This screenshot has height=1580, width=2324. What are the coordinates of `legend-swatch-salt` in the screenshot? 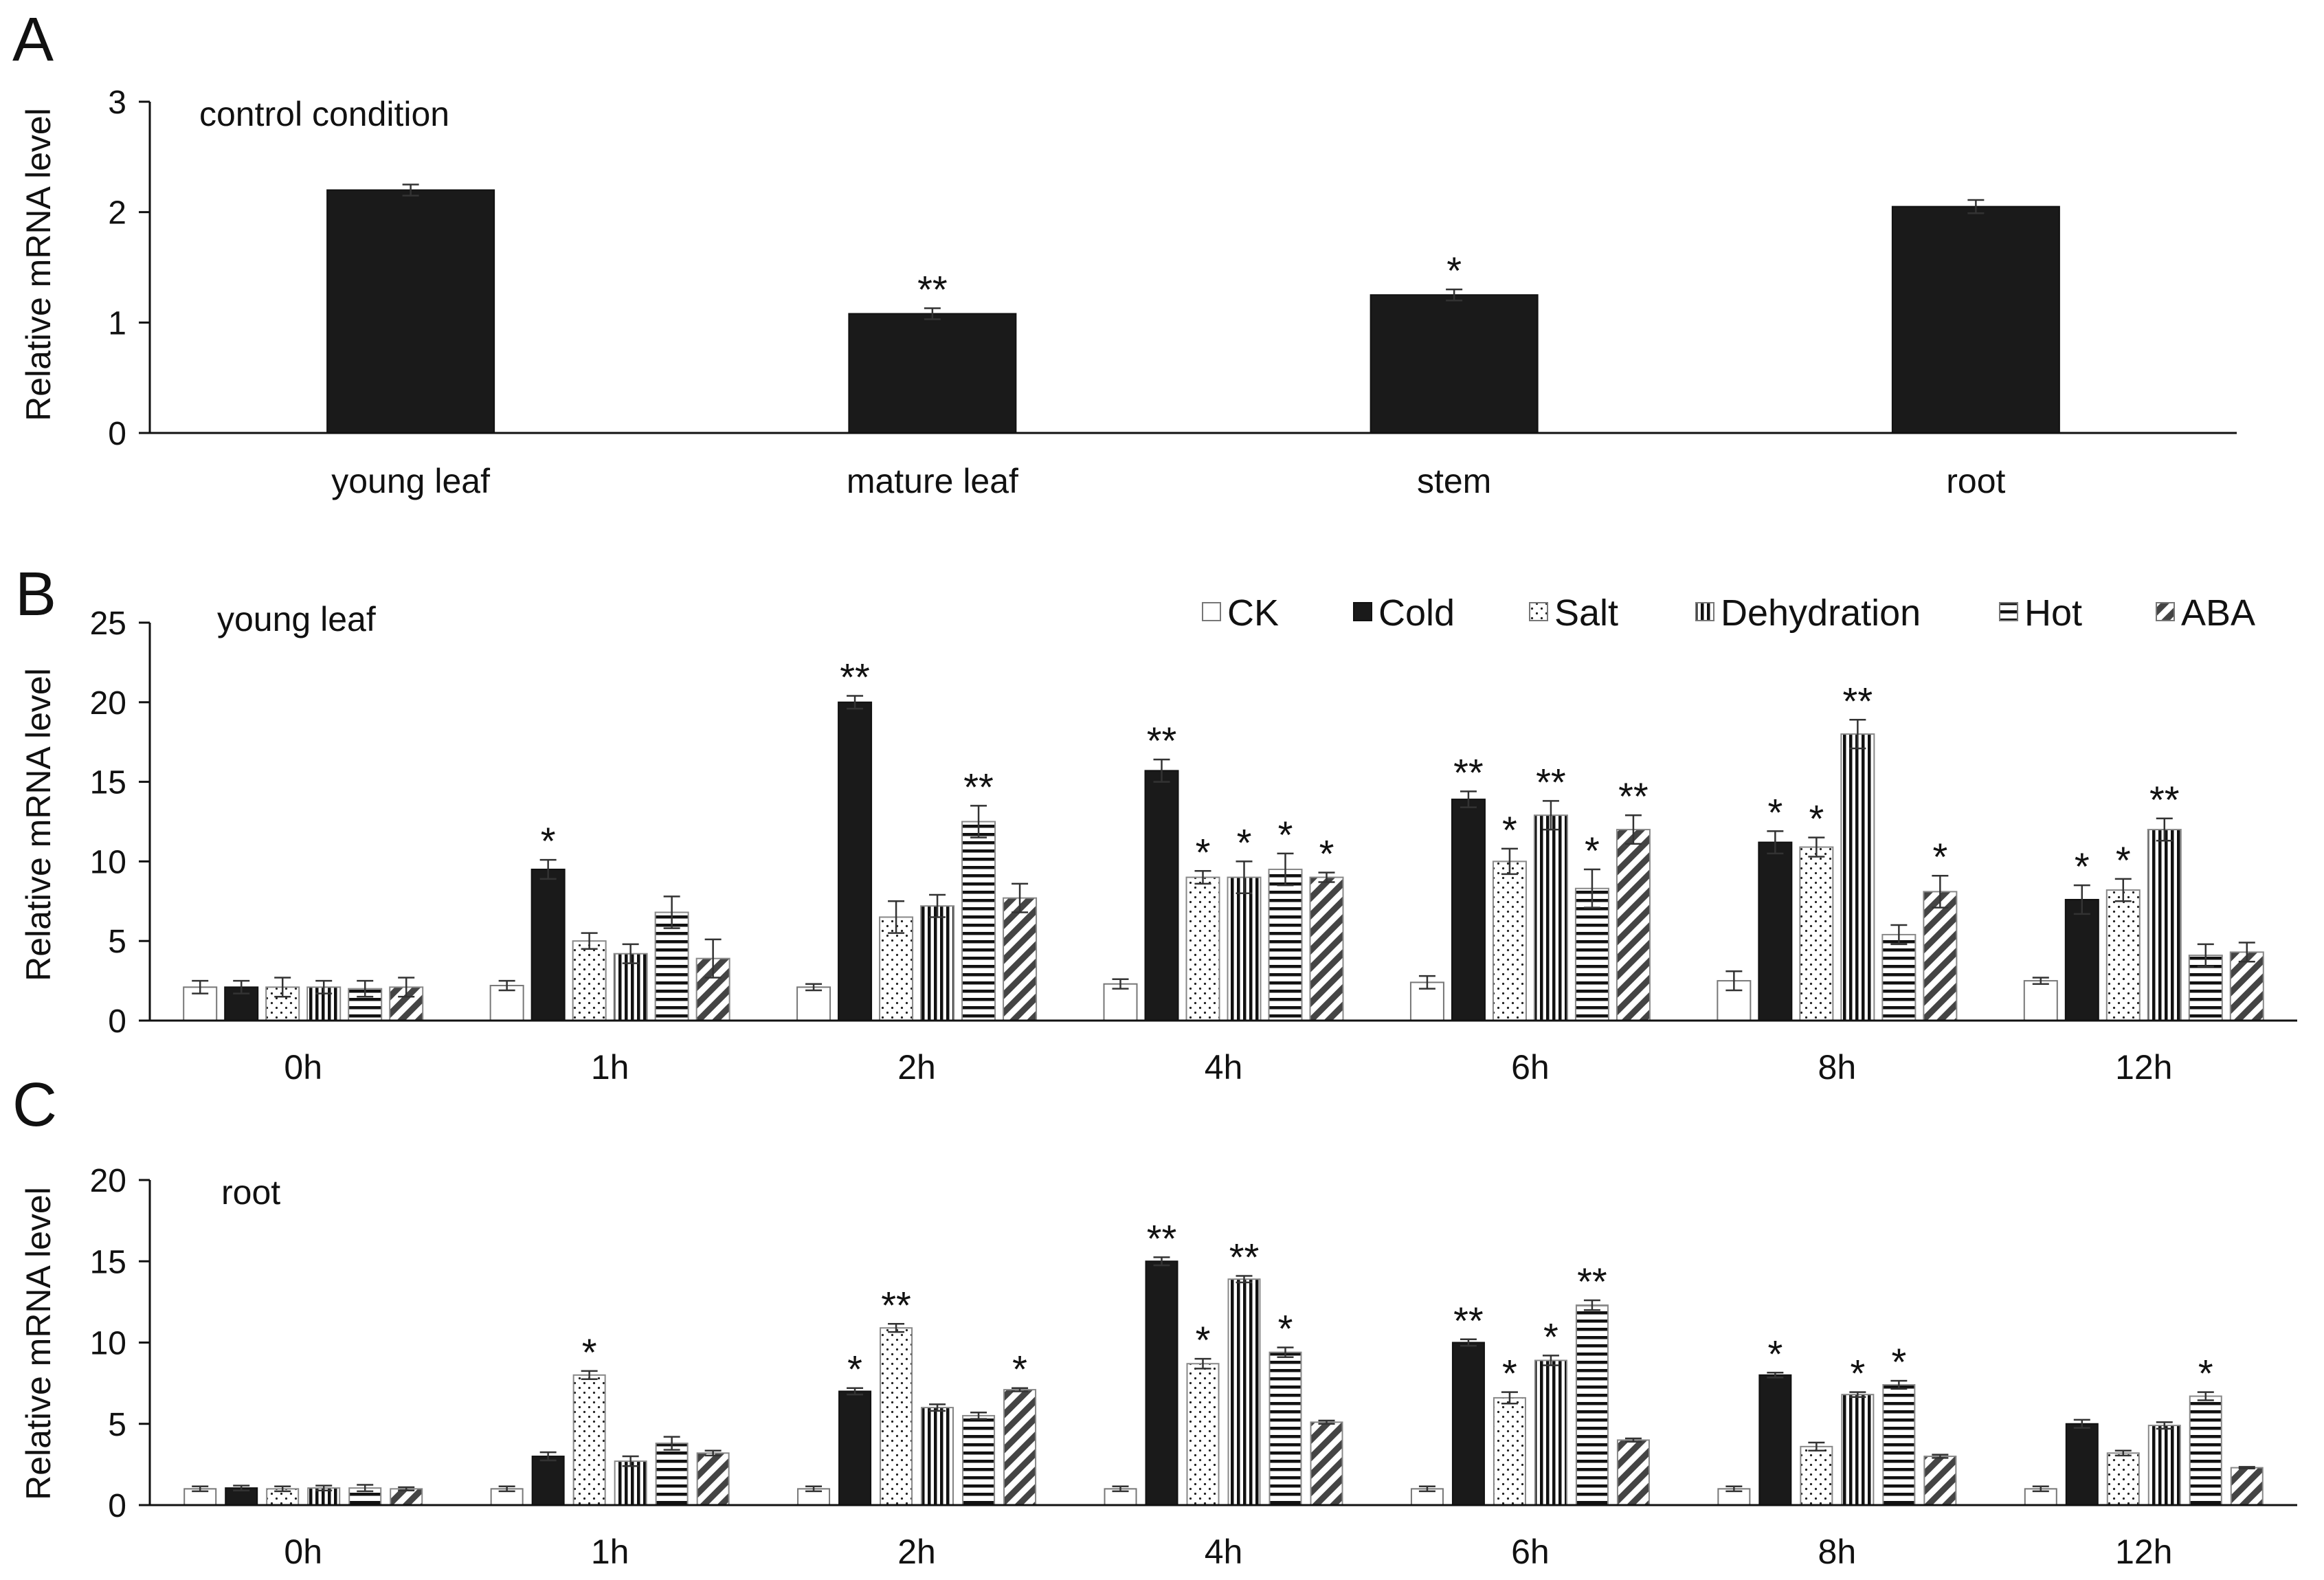 It's located at (1538, 611).